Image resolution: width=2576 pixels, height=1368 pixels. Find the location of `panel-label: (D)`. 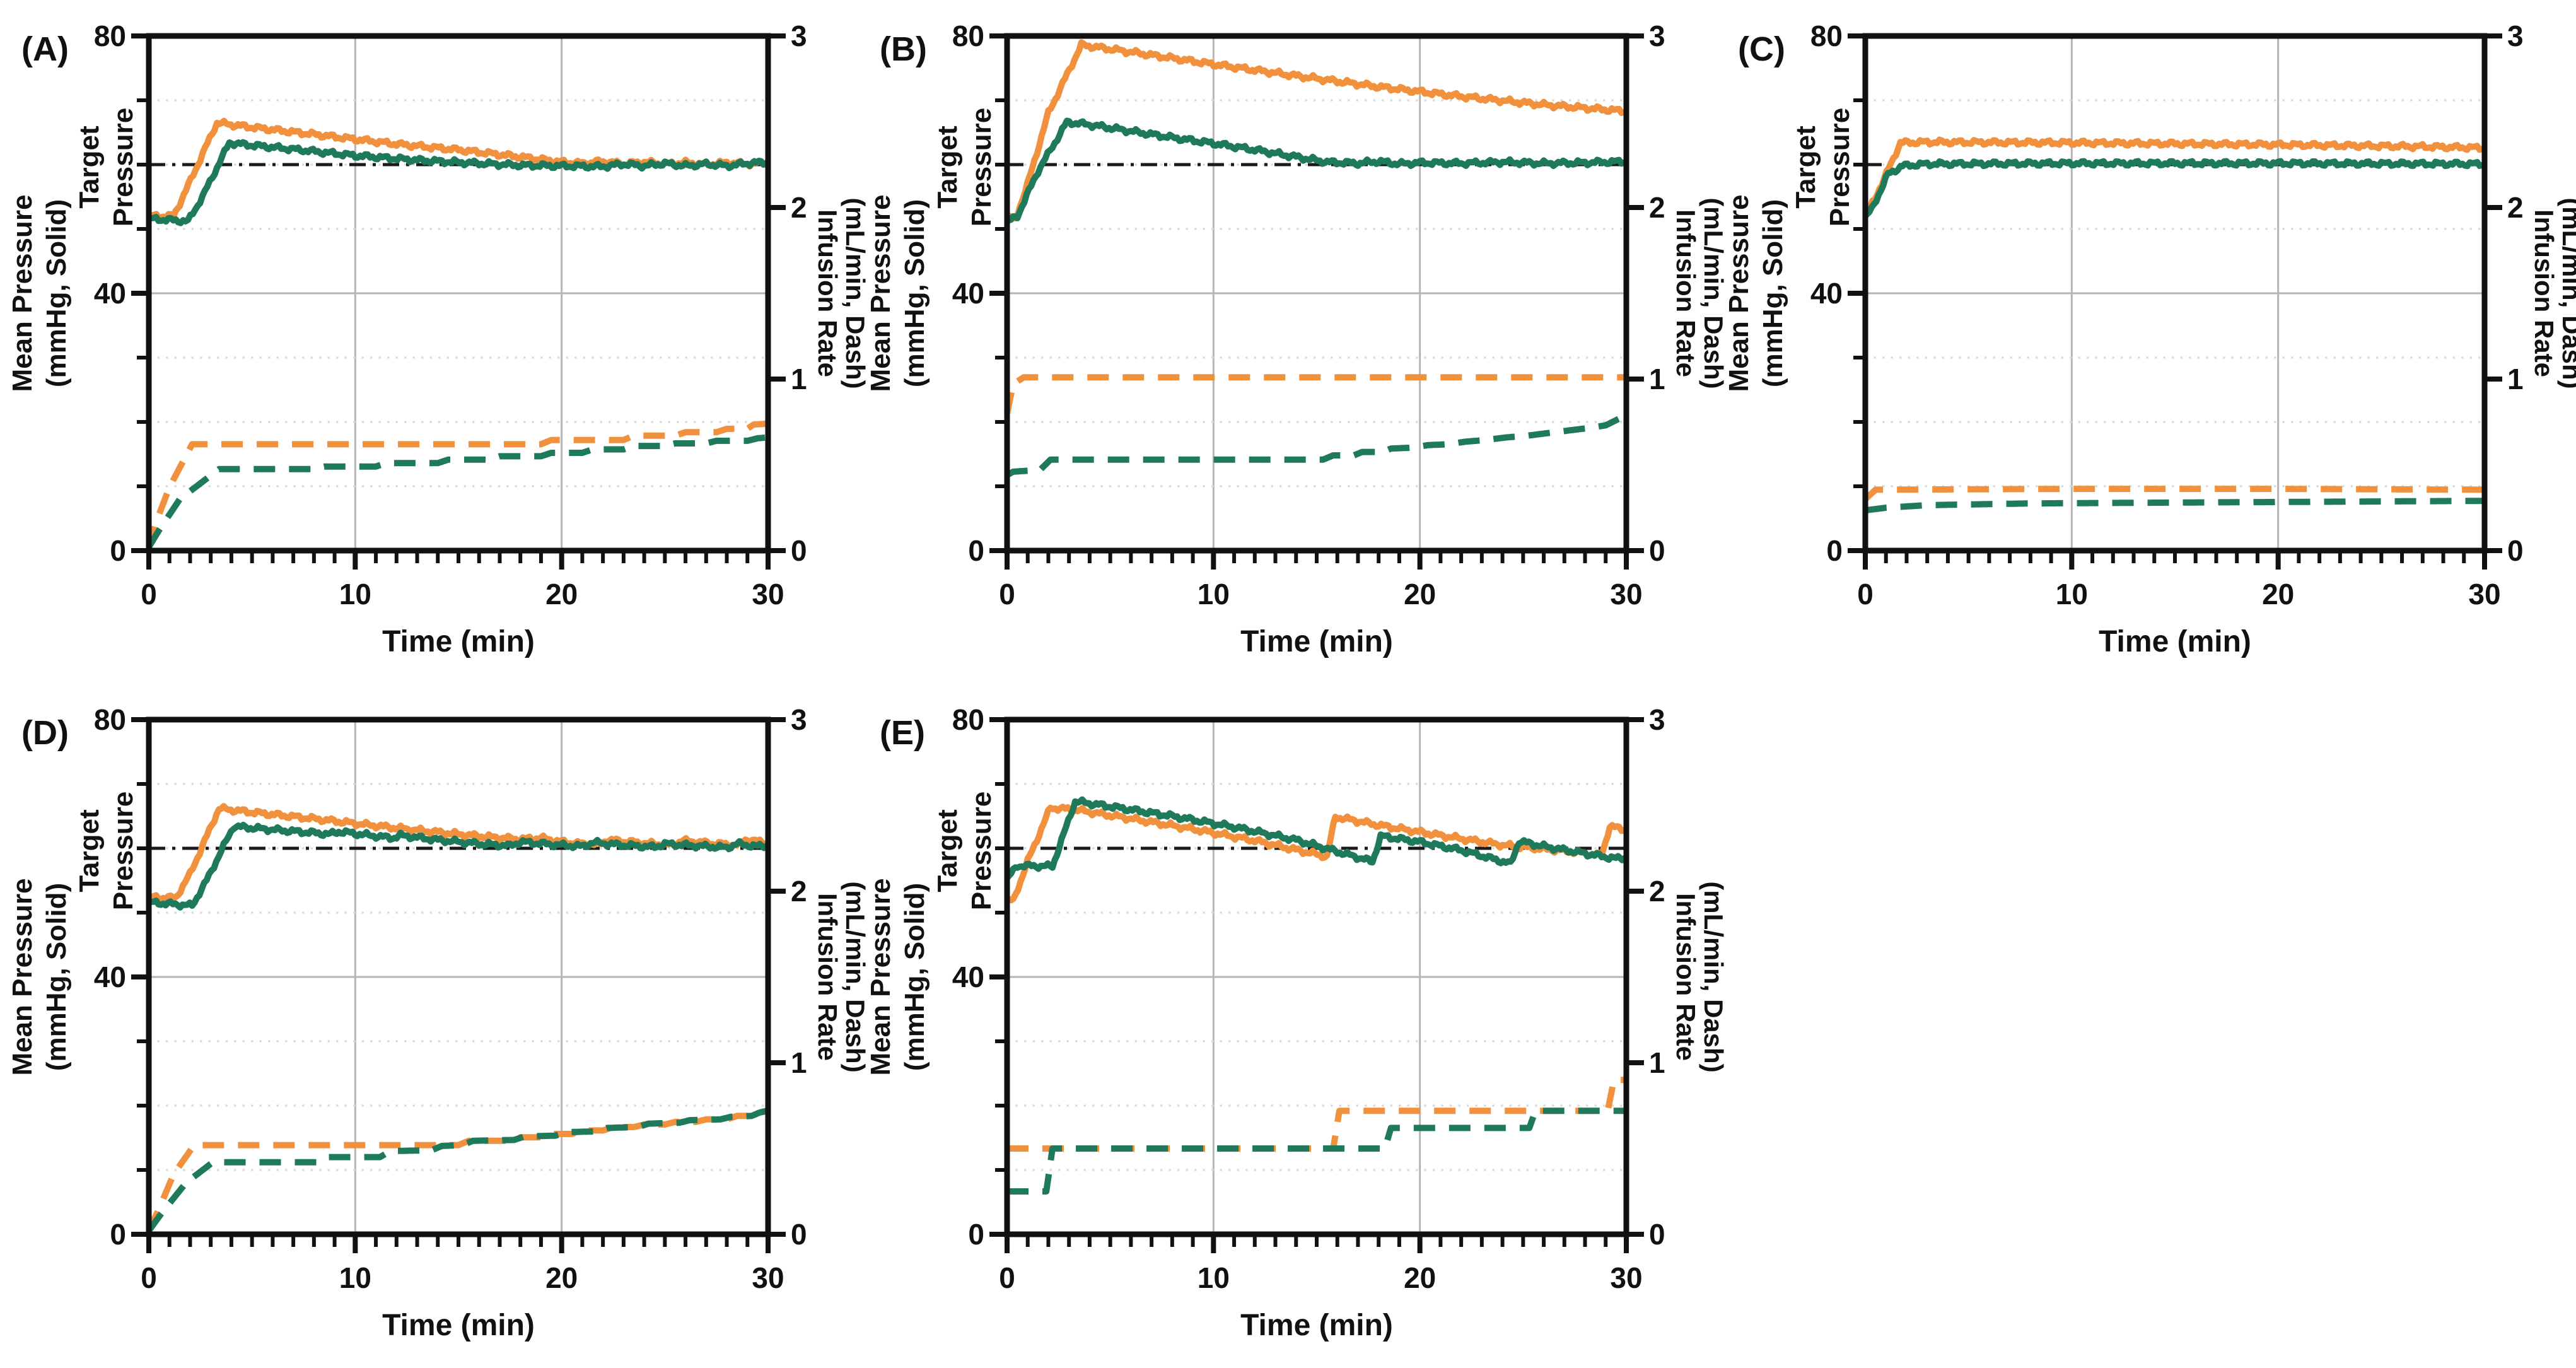

panel-label: (D) is located at coordinates (45, 733).